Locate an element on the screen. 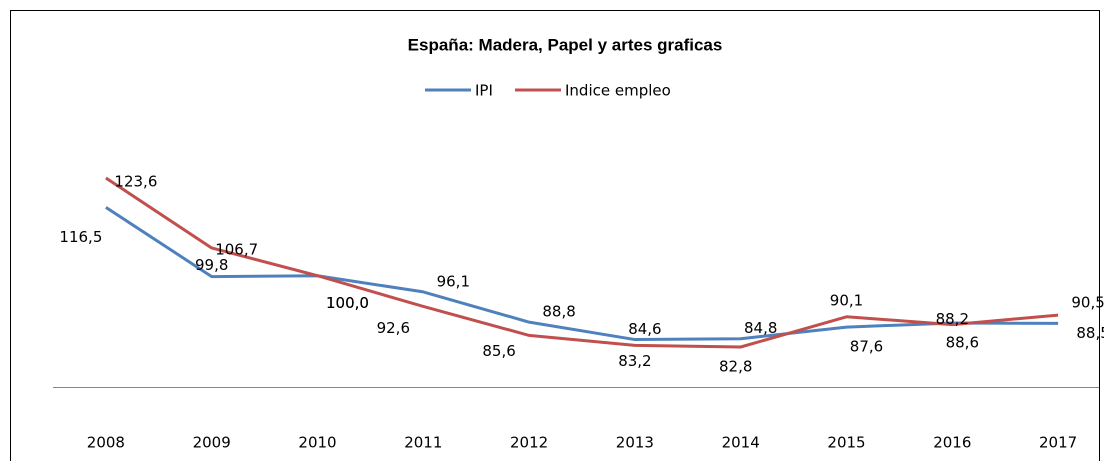  x-tick-label: 2017 is located at coordinates (1058, 443).